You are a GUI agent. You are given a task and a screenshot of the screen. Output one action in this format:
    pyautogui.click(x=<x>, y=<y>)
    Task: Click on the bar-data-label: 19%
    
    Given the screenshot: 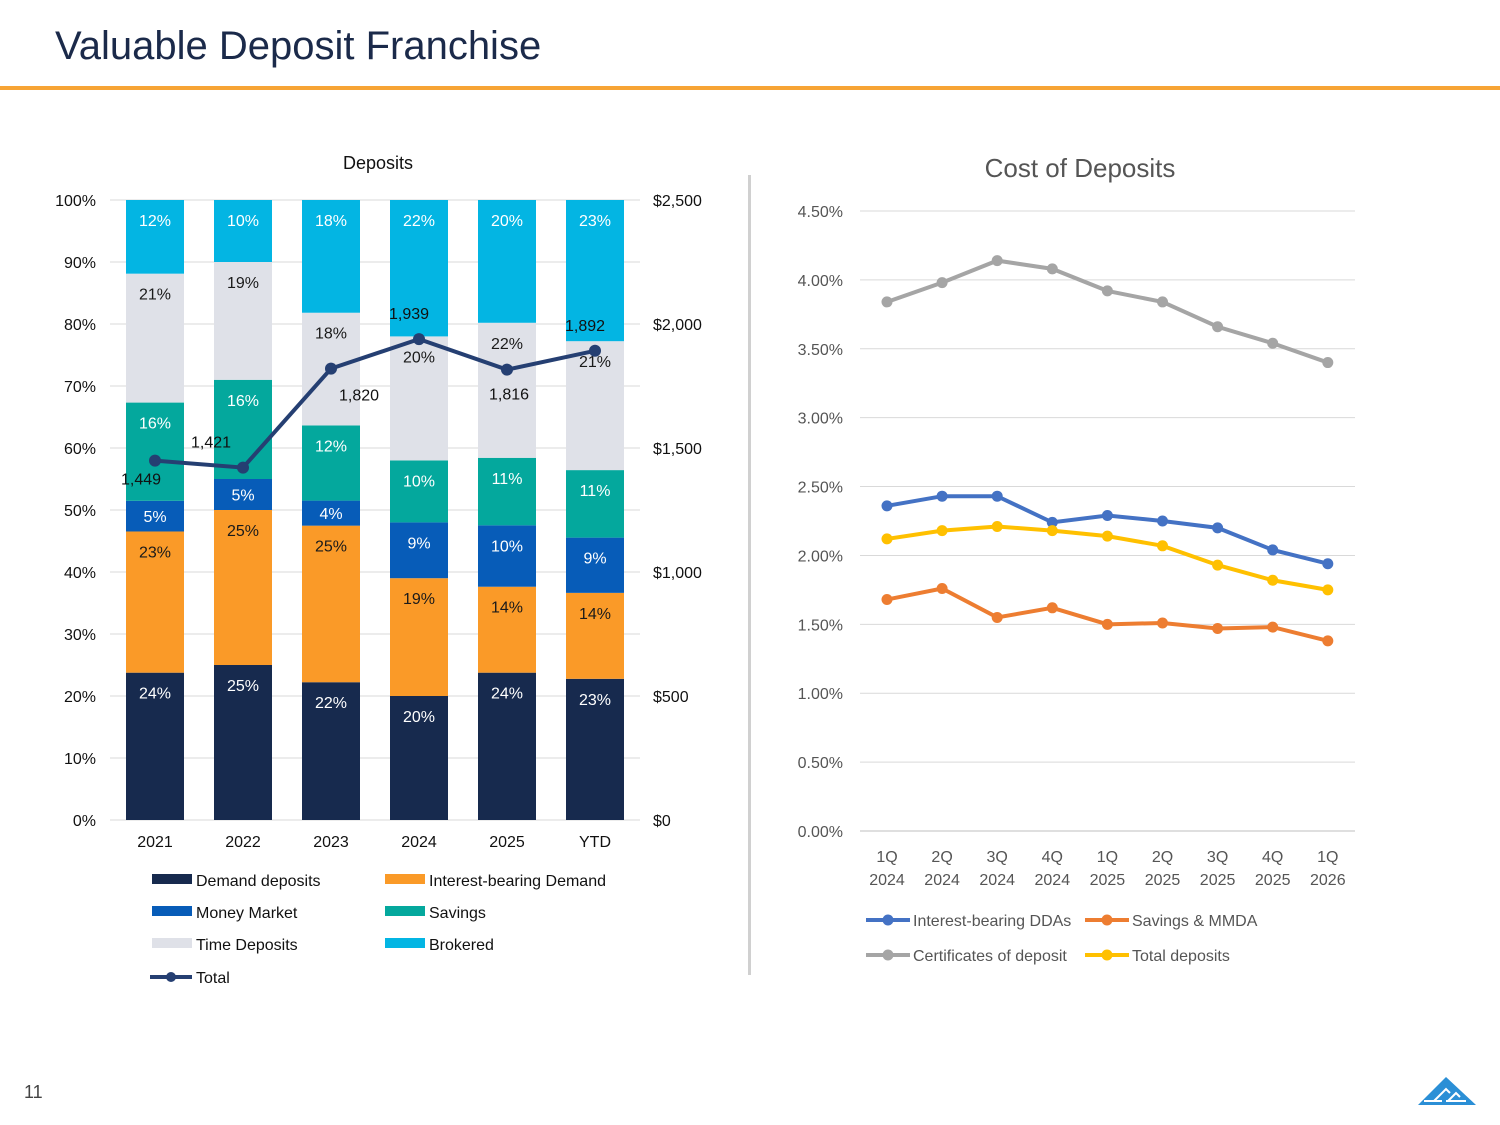 What is the action you would take?
    pyautogui.click(x=419, y=599)
    